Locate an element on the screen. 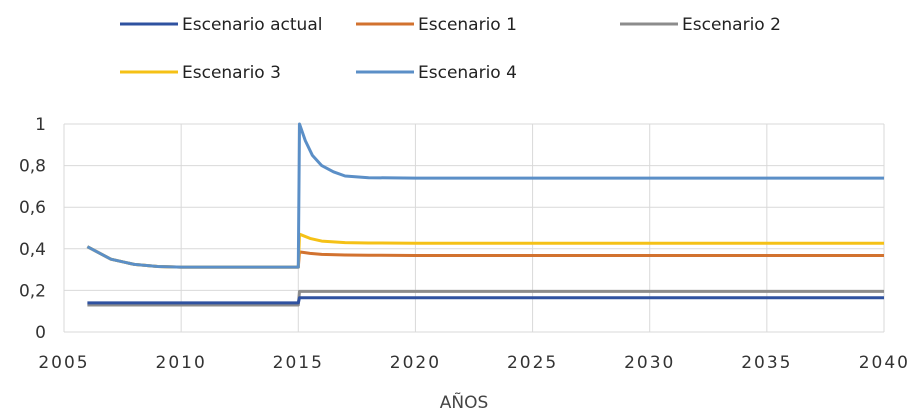 The width and height of the screenshot is (916, 412). legend-item: Escenario actual is located at coordinates (221, 25).